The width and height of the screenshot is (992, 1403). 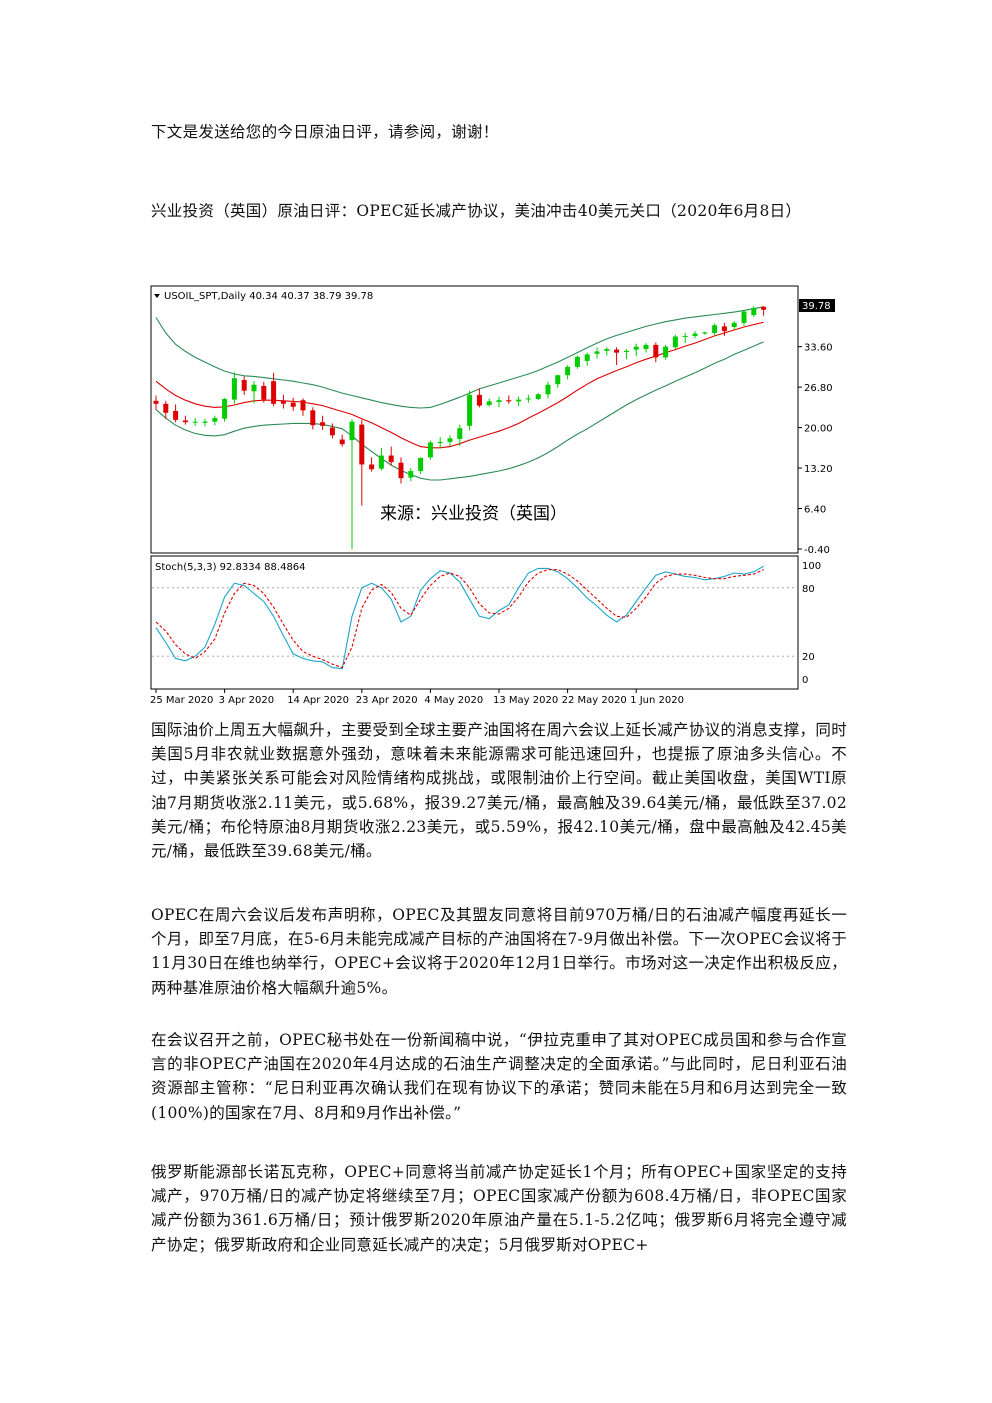 What do you see at coordinates (815, 510) in the screenshot?
I see `price-tick-label: 6.40` at bounding box center [815, 510].